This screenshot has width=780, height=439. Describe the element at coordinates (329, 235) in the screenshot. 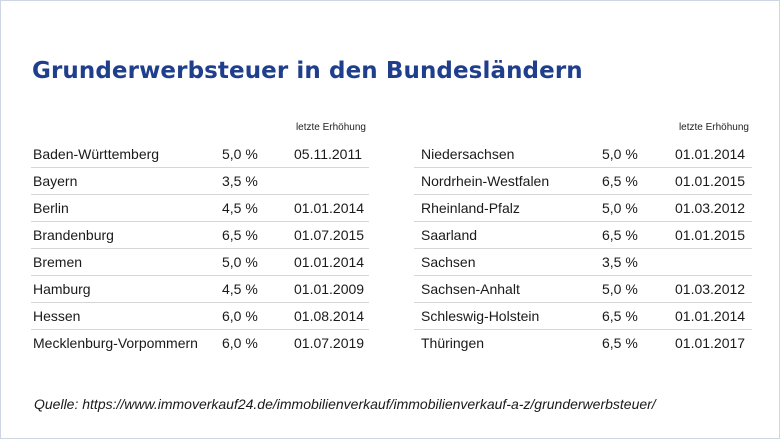

I see `increase-date: 01.07.2015` at that location.